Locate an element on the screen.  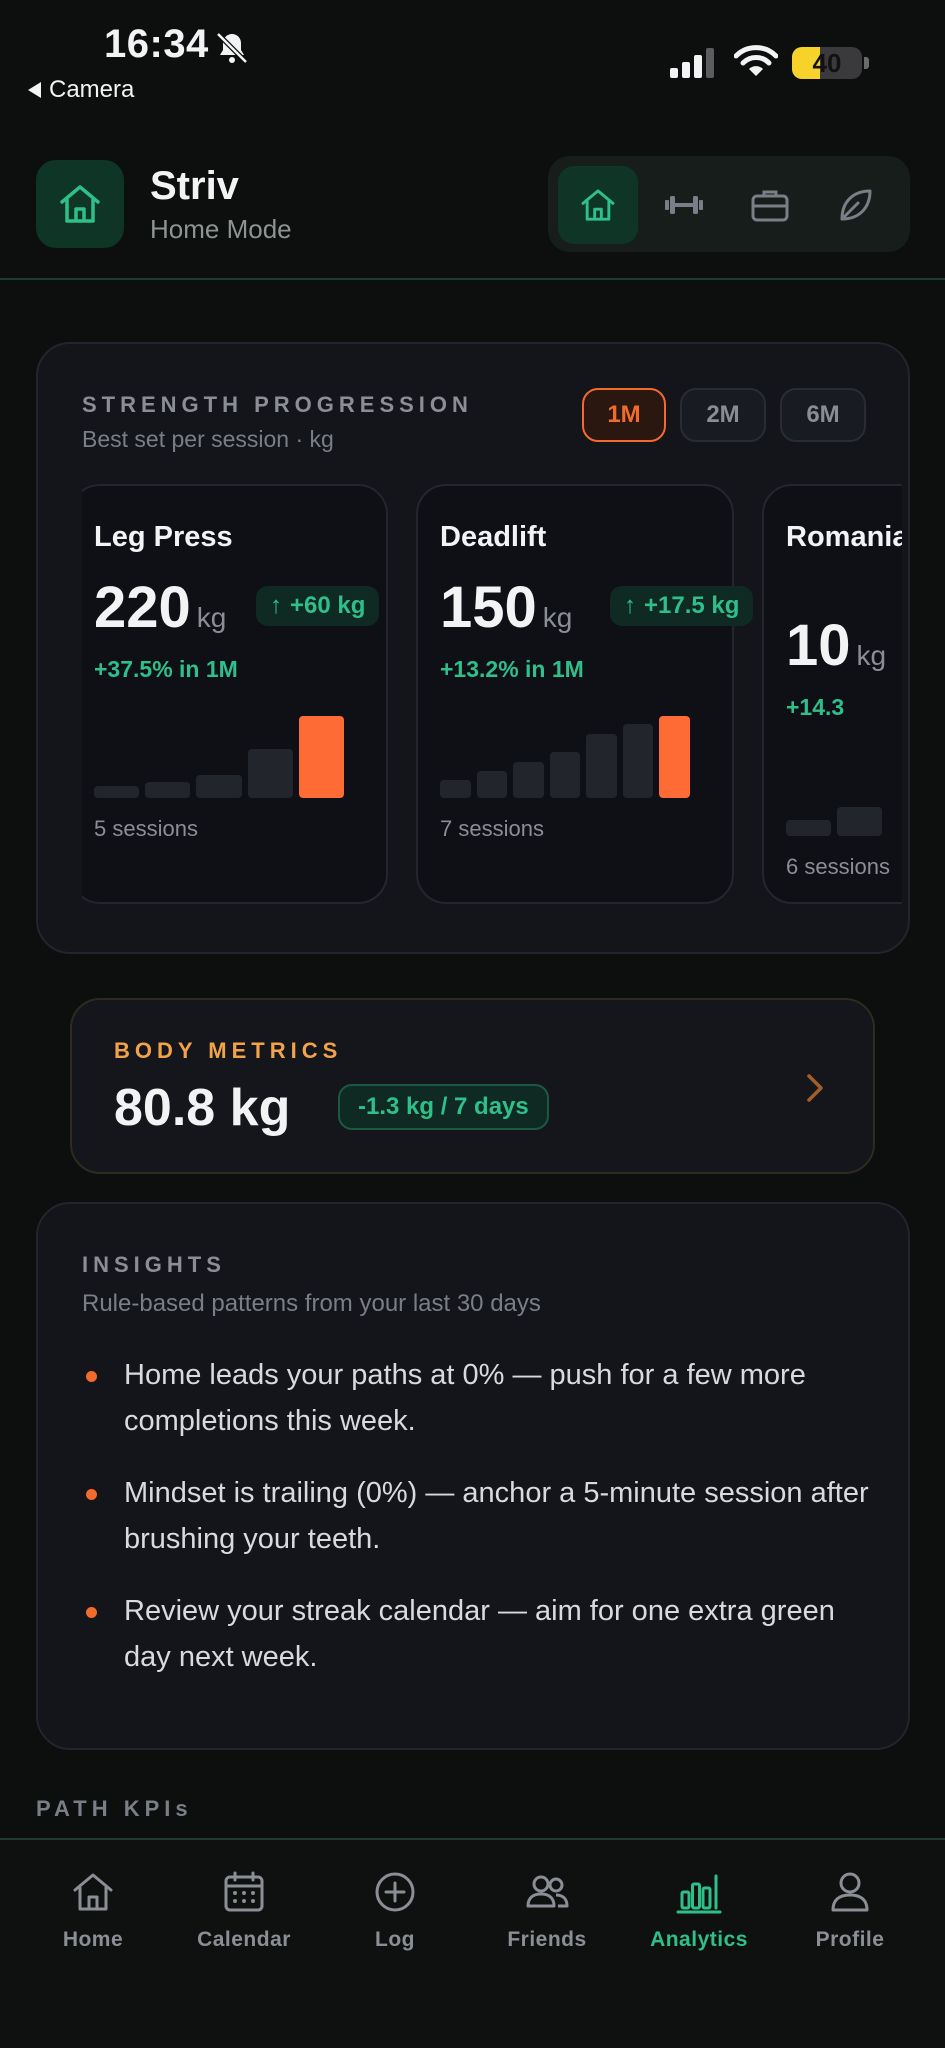
tab-label: Analytics is located at coordinates (699, 1939).